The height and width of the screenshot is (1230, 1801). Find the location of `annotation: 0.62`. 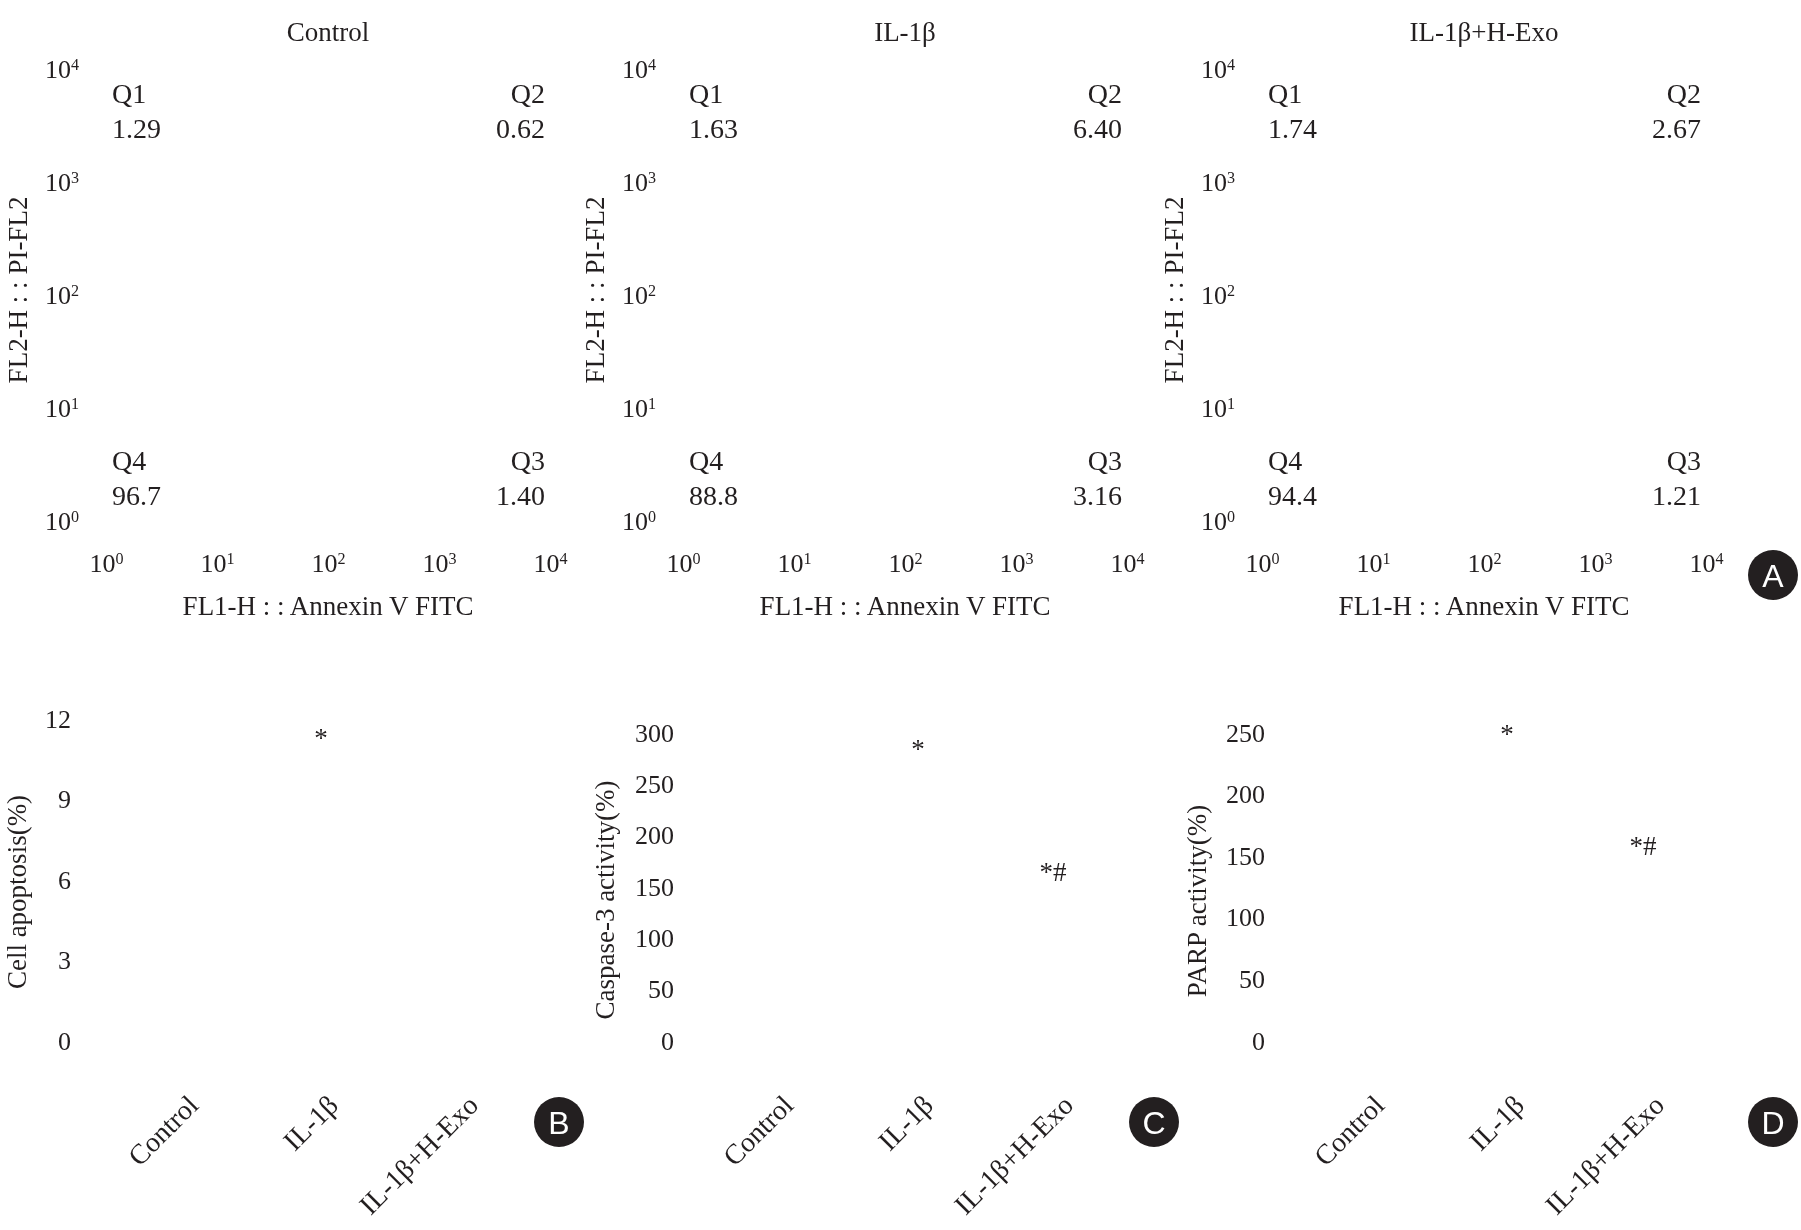

annotation: 0.62 is located at coordinates (520, 128).